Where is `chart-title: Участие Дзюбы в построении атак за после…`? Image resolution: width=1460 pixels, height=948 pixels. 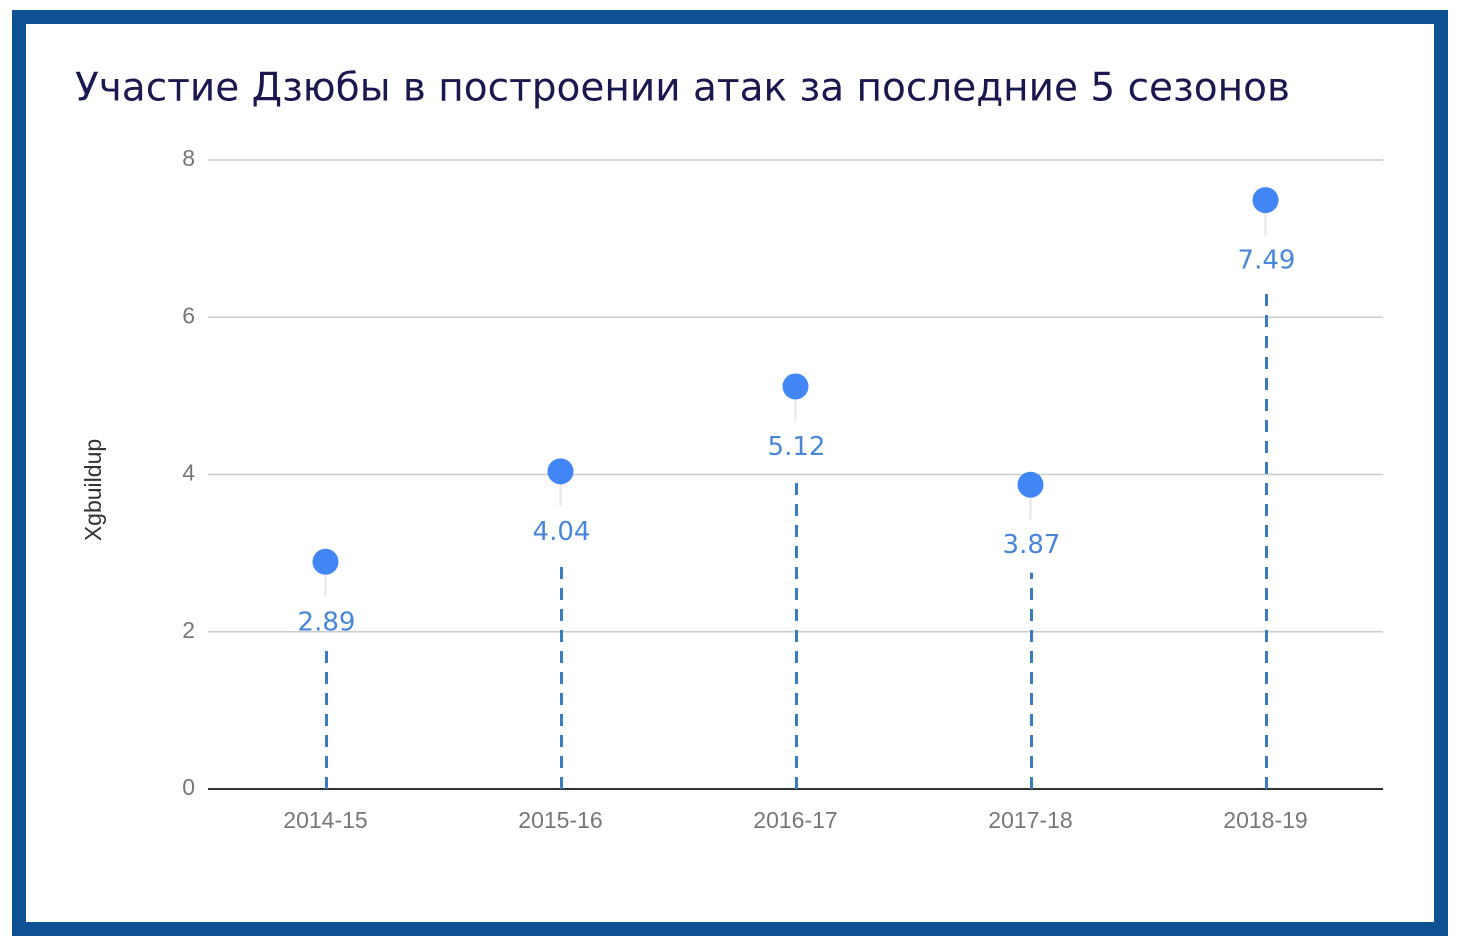 chart-title: Участие Дзюбы в построении атак за после… is located at coordinates (682, 88).